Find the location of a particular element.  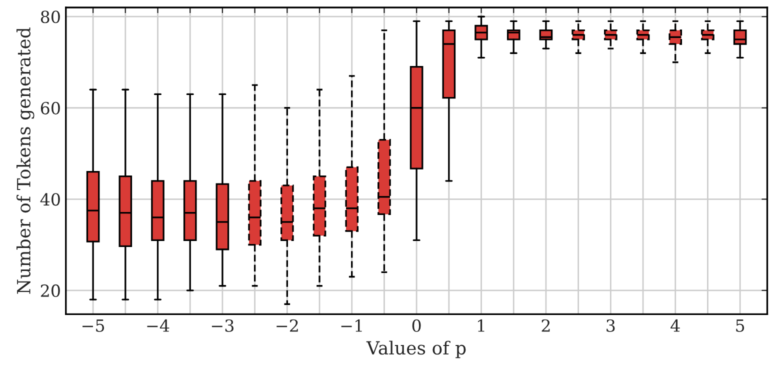

x-tick-label: 5 is located at coordinates (740, 326).